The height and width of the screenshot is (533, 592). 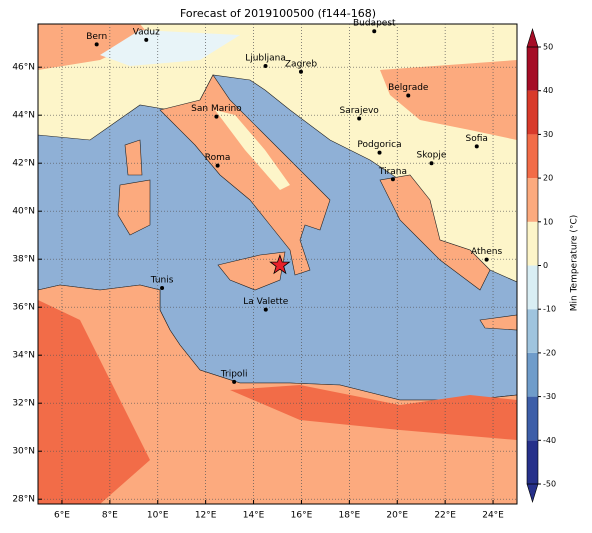 What do you see at coordinates (23, 212) in the screenshot?
I see `y-tick-label: 40°N` at bounding box center [23, 212].